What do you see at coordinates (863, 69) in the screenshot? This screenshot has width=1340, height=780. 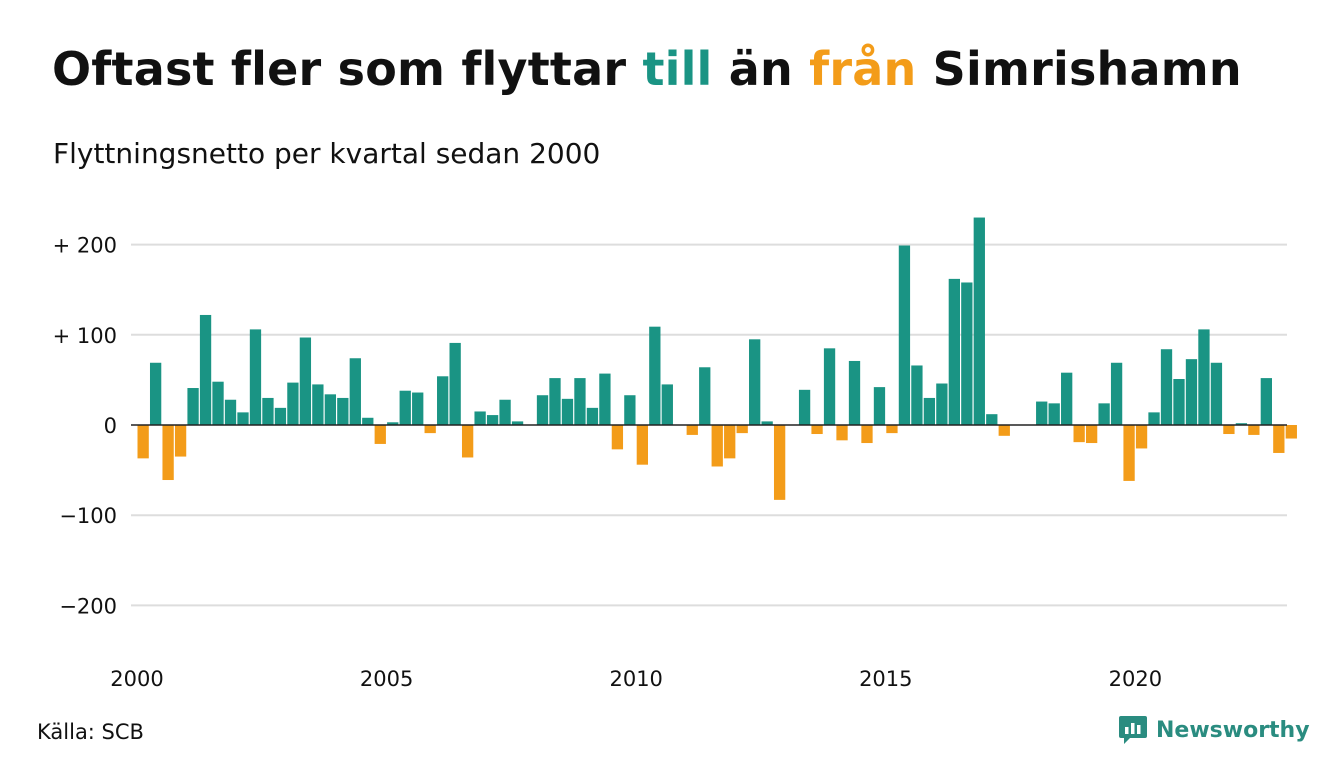 I see `title-highlight-fran: från` at bounding box center [863, 69].